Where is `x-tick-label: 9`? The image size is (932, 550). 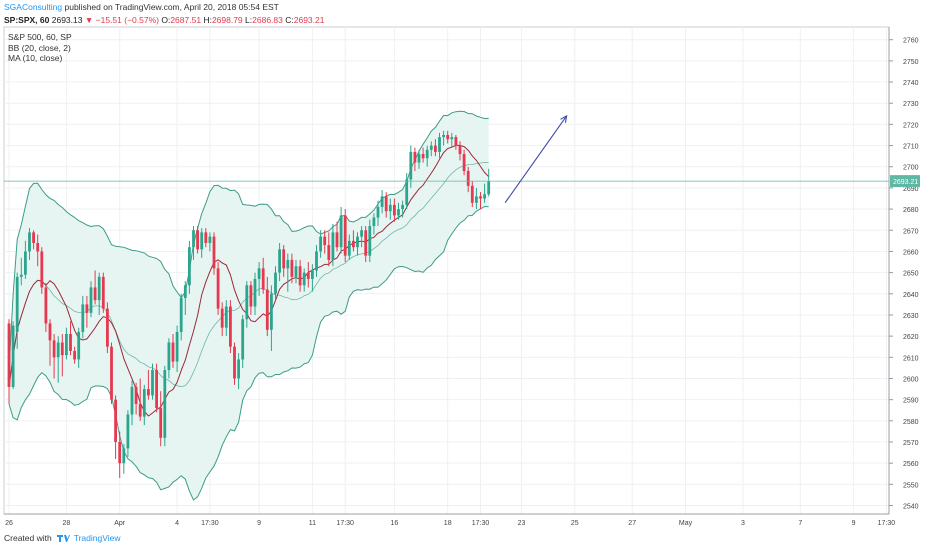 x-tick-label: 9 is located at coordinates (259, 523).